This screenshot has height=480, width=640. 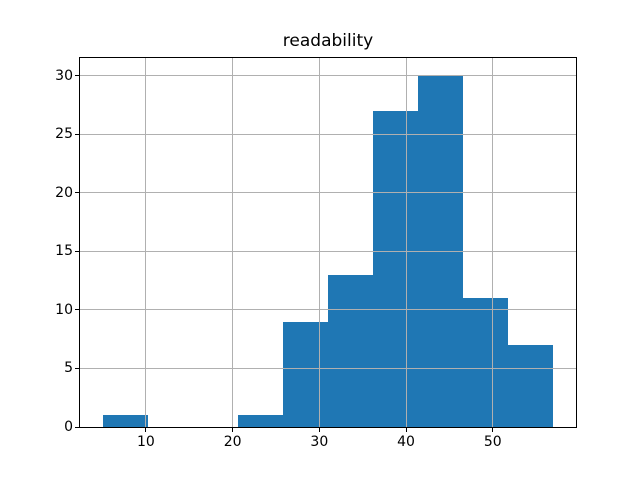 What do you see at coordinates (64, 192) in the screenshot?
I see `y-tick-label: 20` at bounding box center [64, 192].